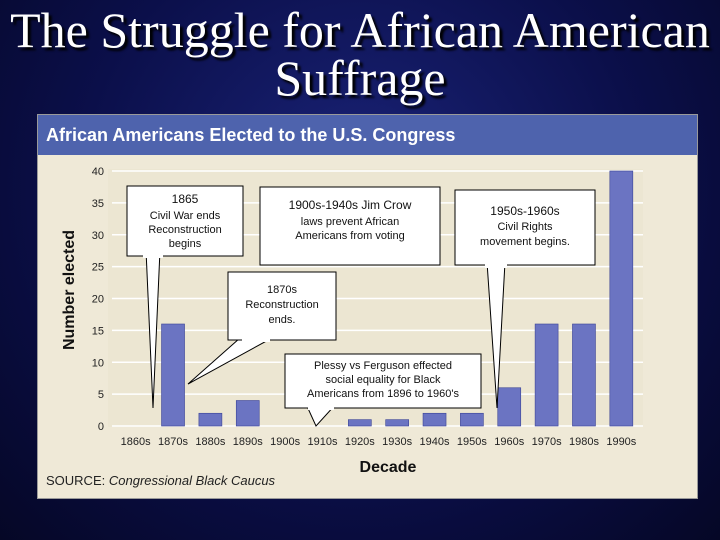  What do you see at coordinates (383, 366) in the screenshot?
I see `callout-plessy-title: Plessy vs Ferguson effected` at bounding box center [383, 366].